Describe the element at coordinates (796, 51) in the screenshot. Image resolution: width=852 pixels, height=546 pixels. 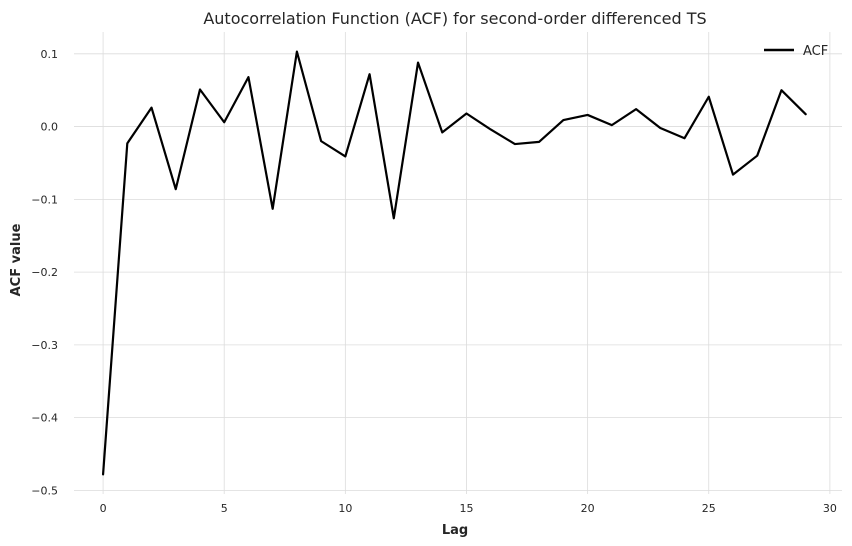
I see `legend: ACF` at that location.